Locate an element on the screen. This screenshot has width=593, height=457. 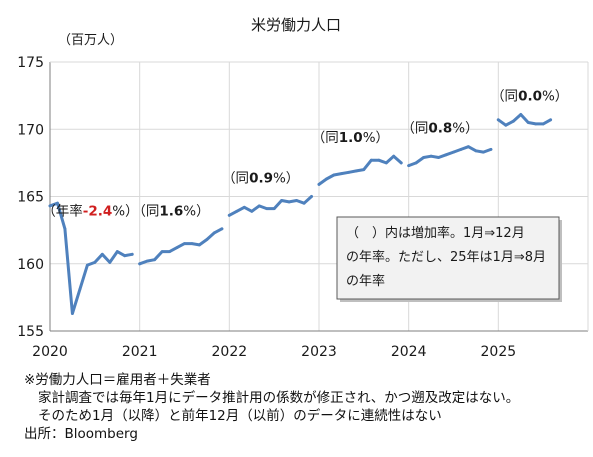
growth-annotation-2020: （年率-2.4%） is located at coordinates (90, 210).